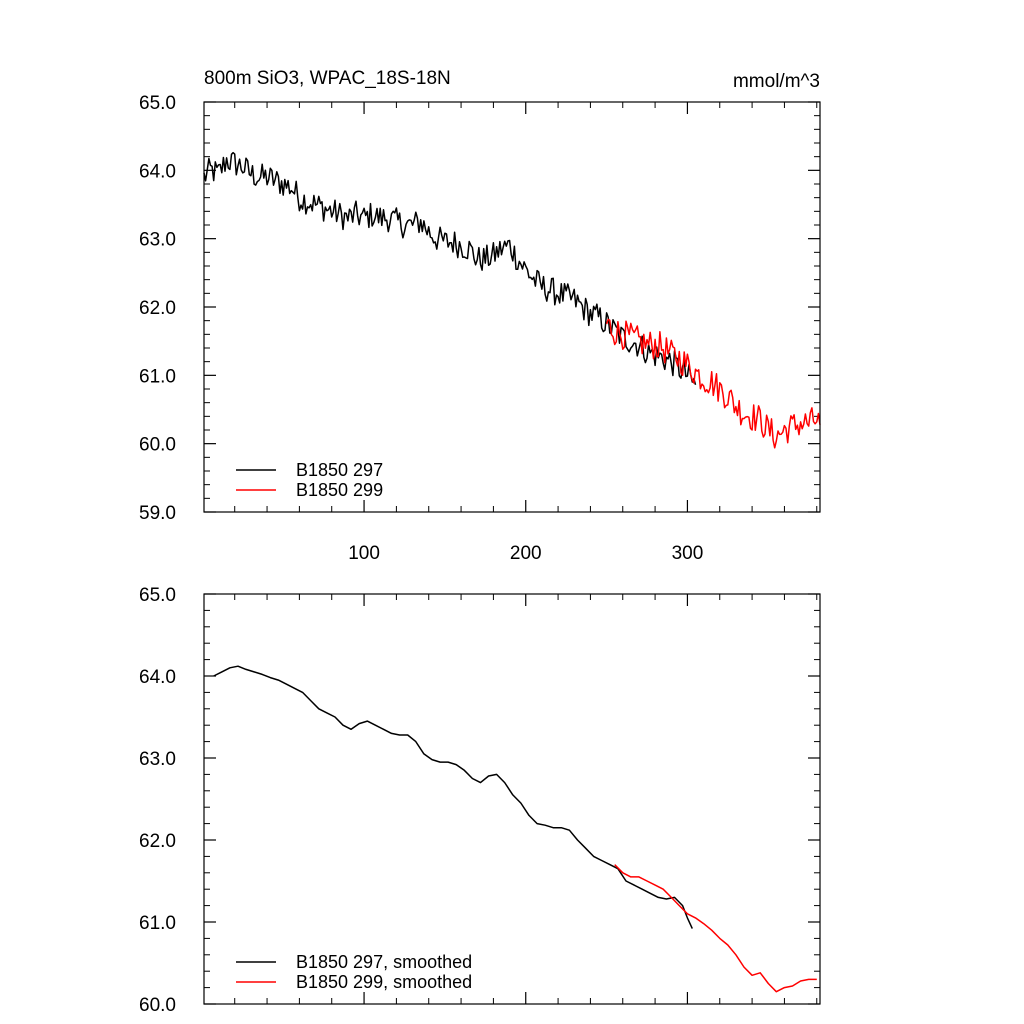  What do you see at coordinates (384, 962) in the screenshot?
I see `legend-label: B1850 297, smoothed` at bounding box center [384, 962].